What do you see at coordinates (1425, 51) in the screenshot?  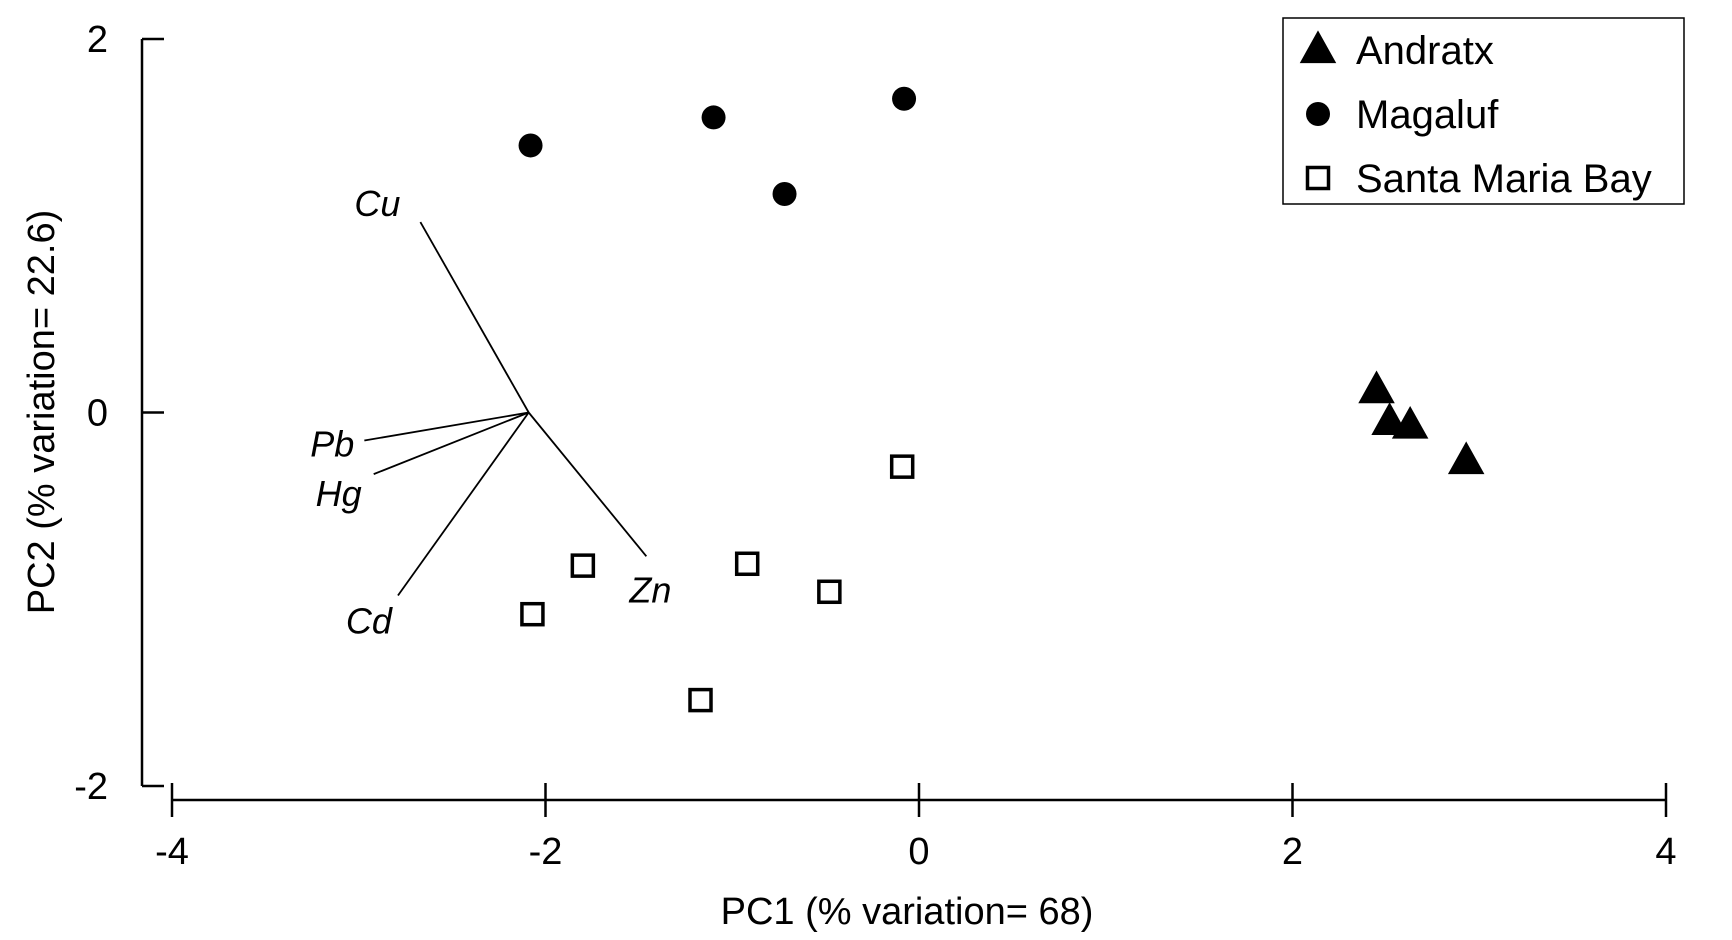 I see `legend-label-andratx: Andratx` at bounding box center [1425, 51].